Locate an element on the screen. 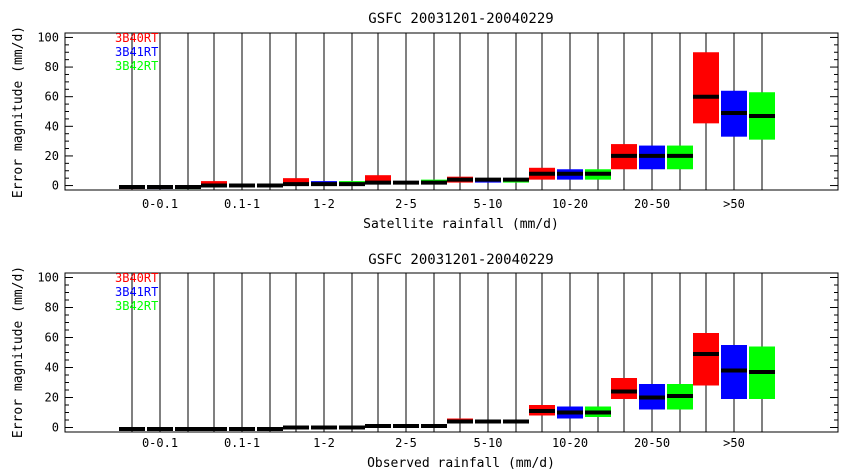 The width and height of the screenshot is (845, 473). panel-top-ytick-label-100: 100 is located at coordinates (48, 37).